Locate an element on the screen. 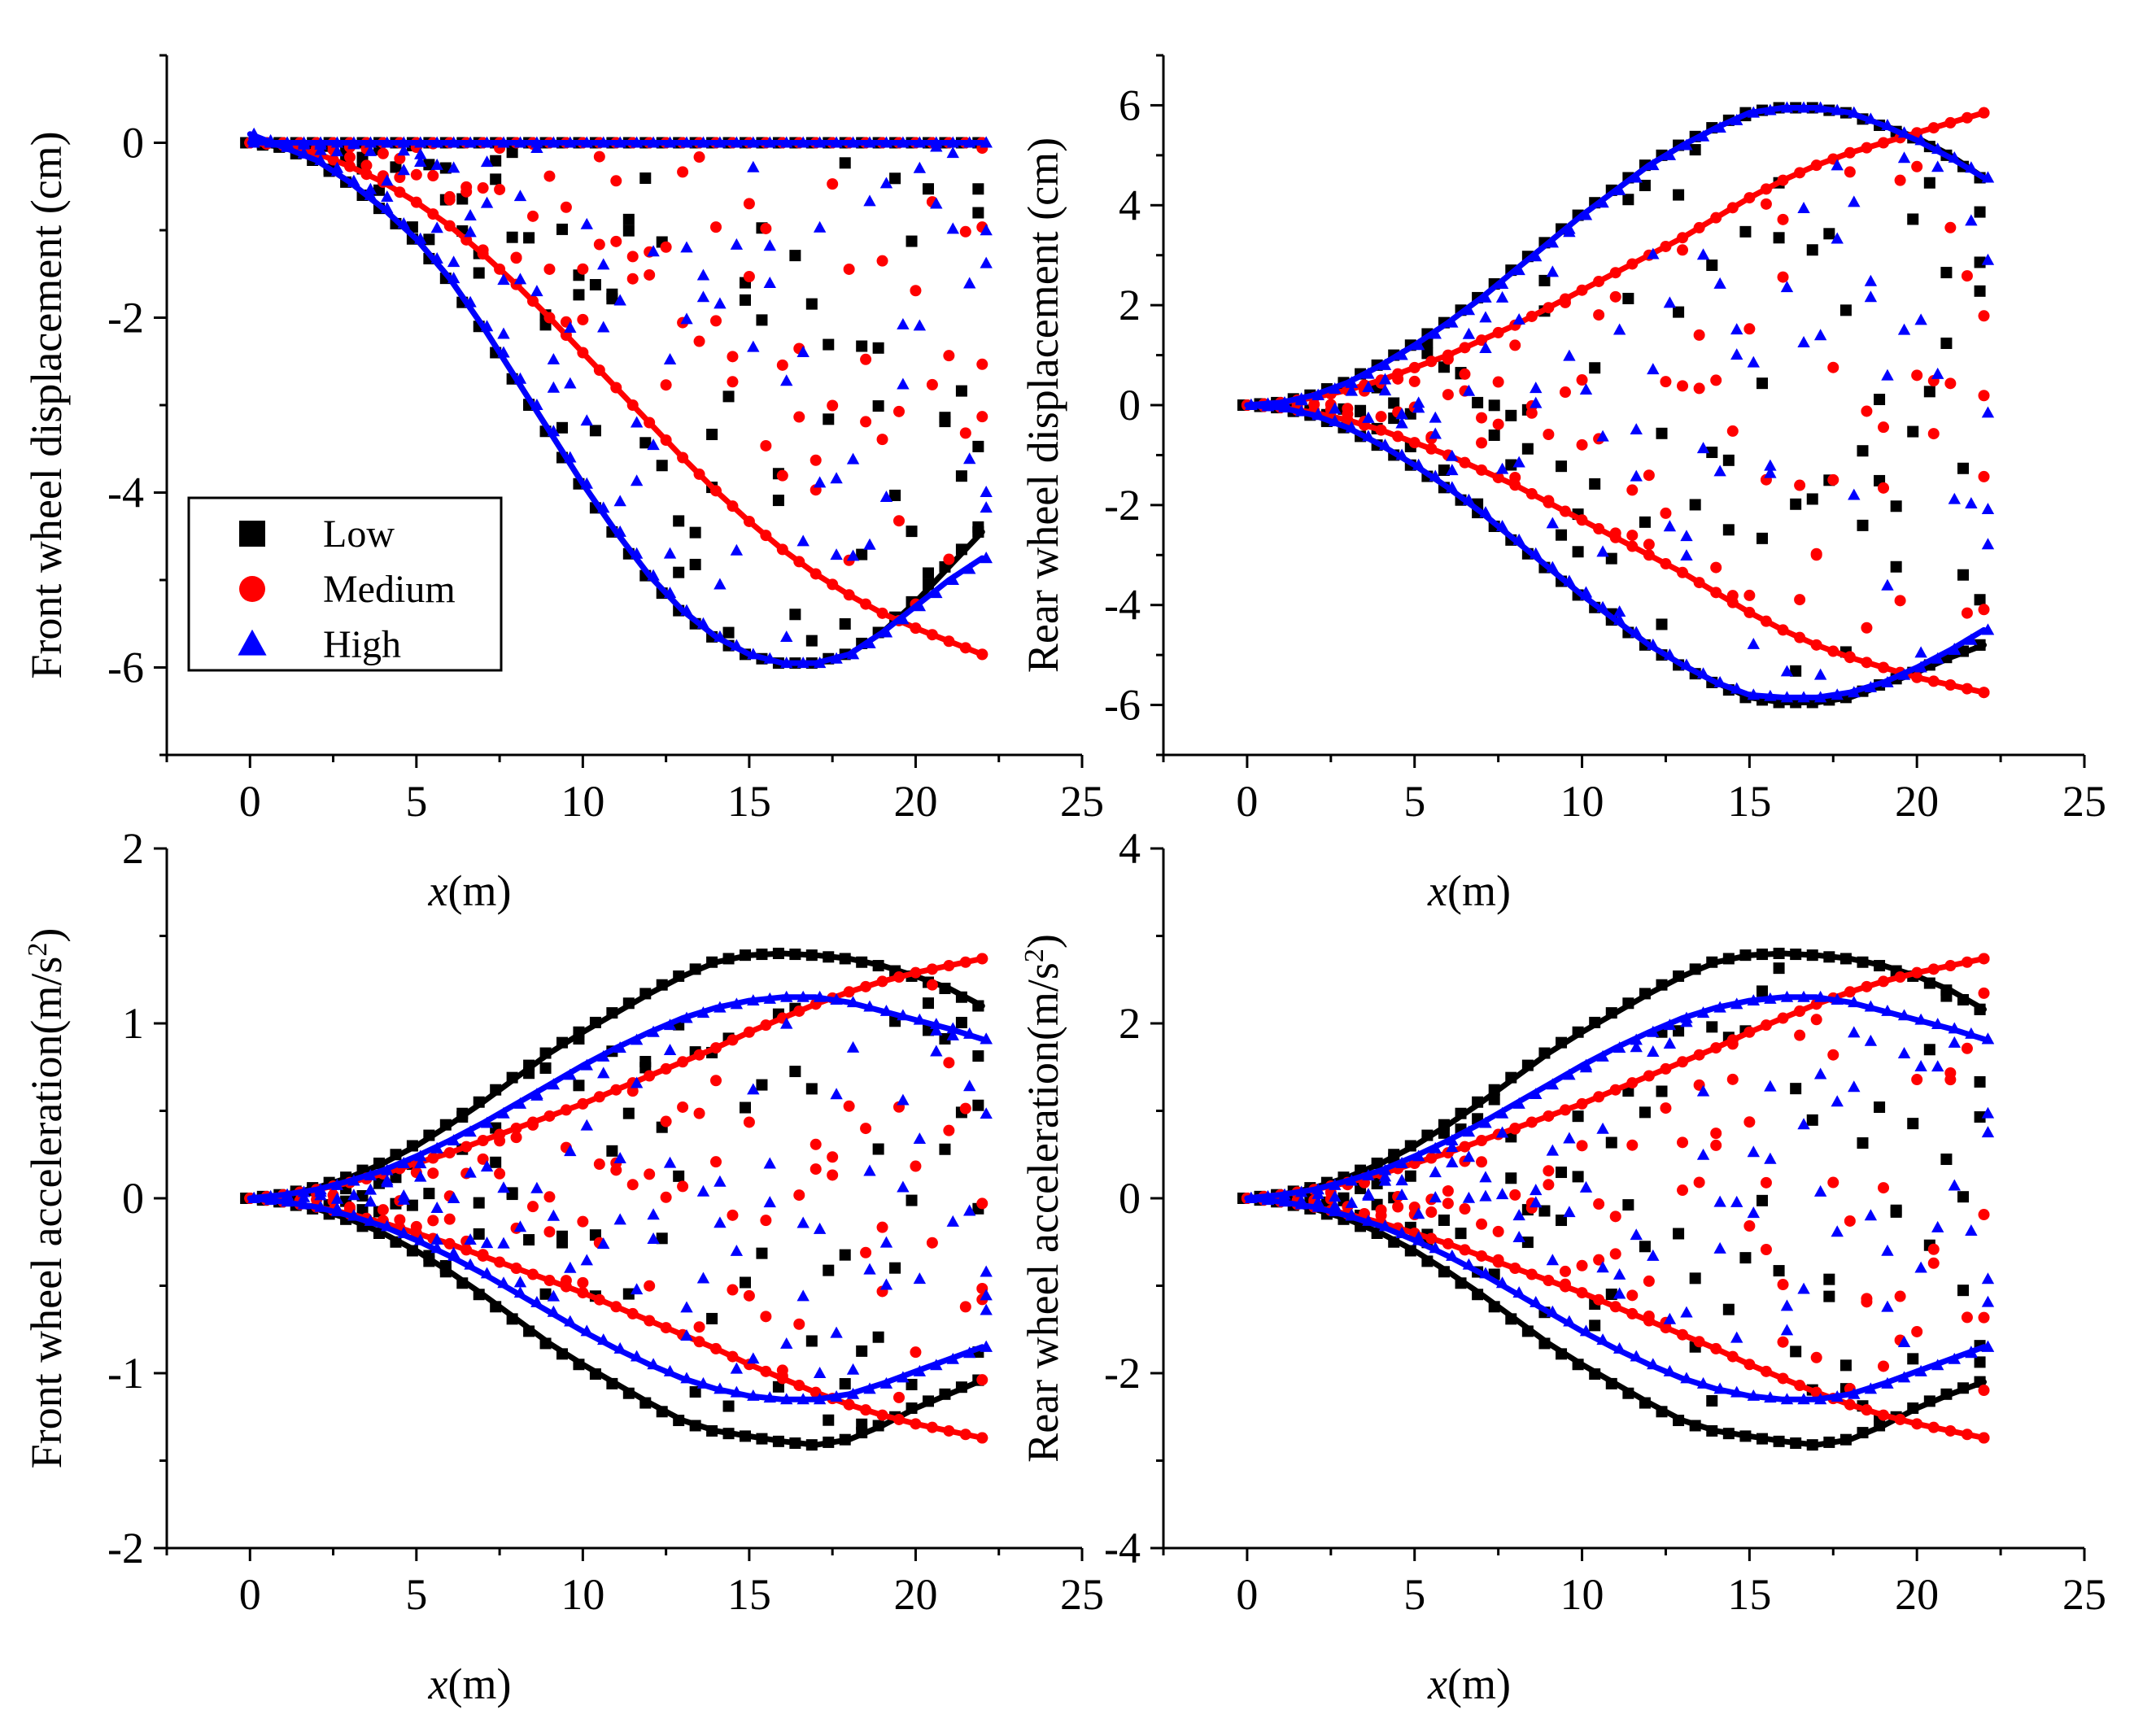 The width and height of the screenshot is (2134, 1736). plot-area is located at coordinates (616, 1199).